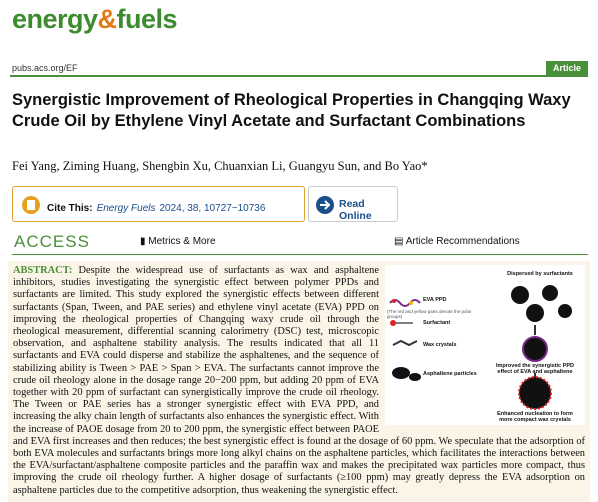  Describe the element at coordinates (325, 205) in the screenshot. I see `read-icon` at that location.